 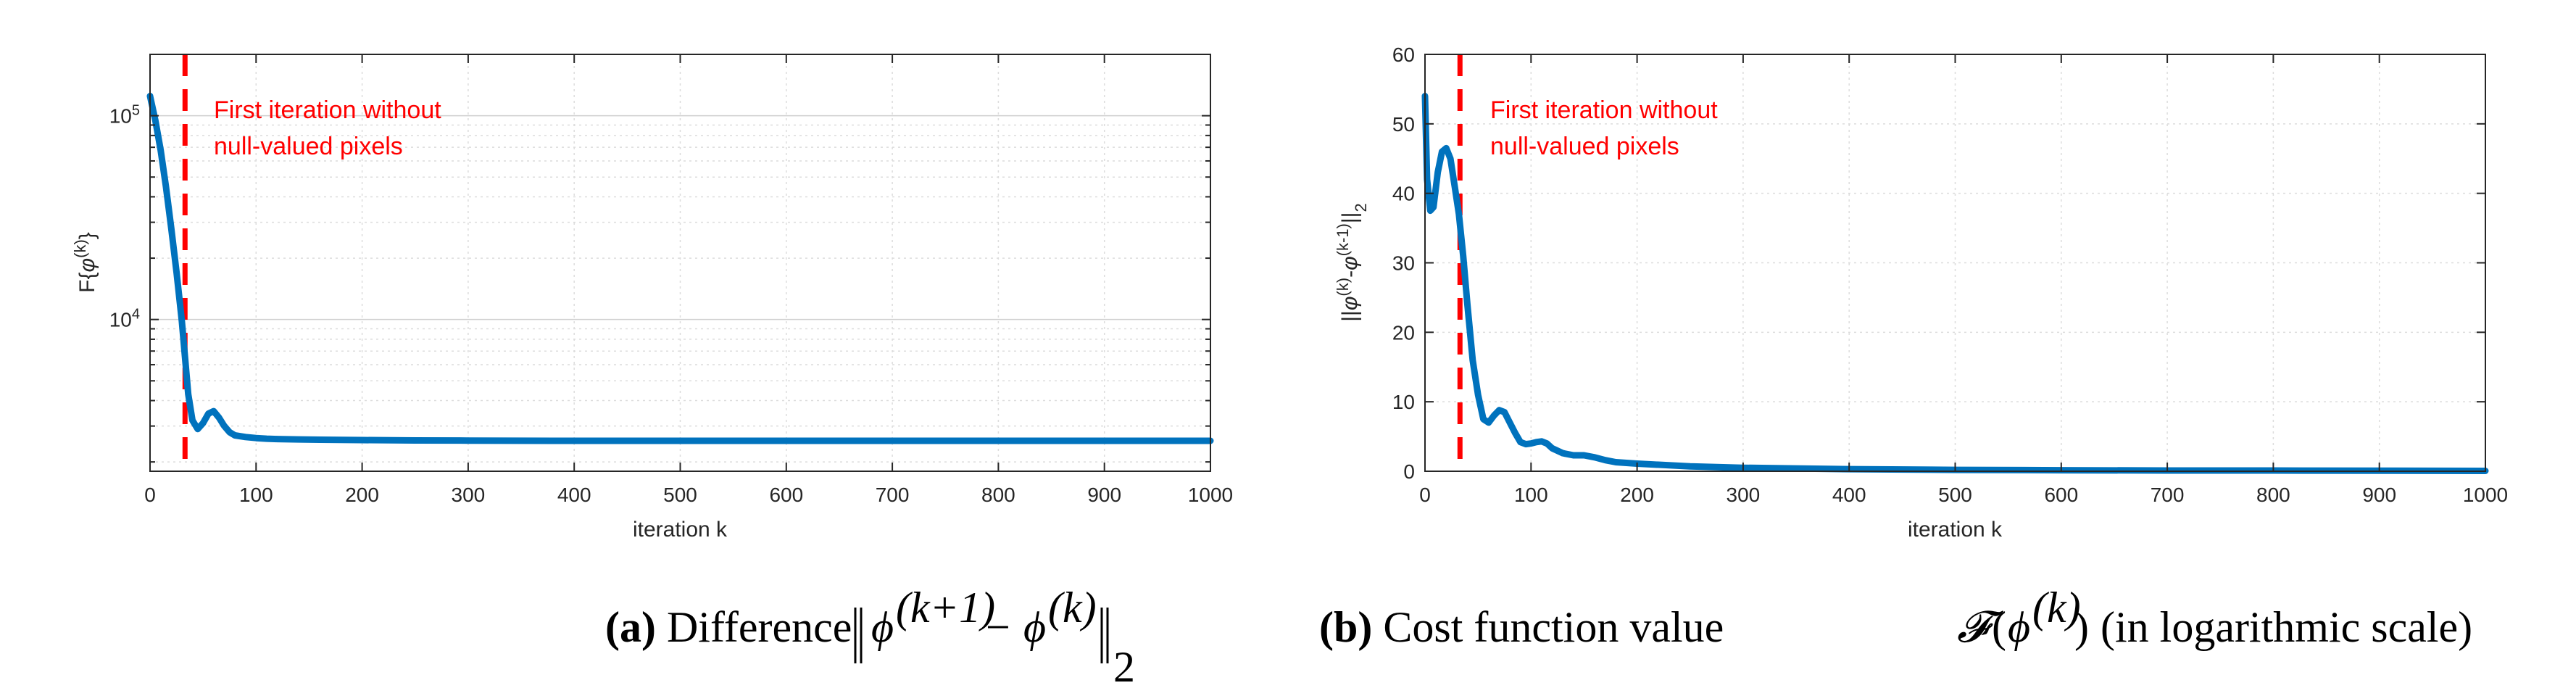 What do you see at coordinates (2485, 495) in the screenshot?
I see `chart-b-x-tick-label: 1000` at bounding box center [2485, 495].